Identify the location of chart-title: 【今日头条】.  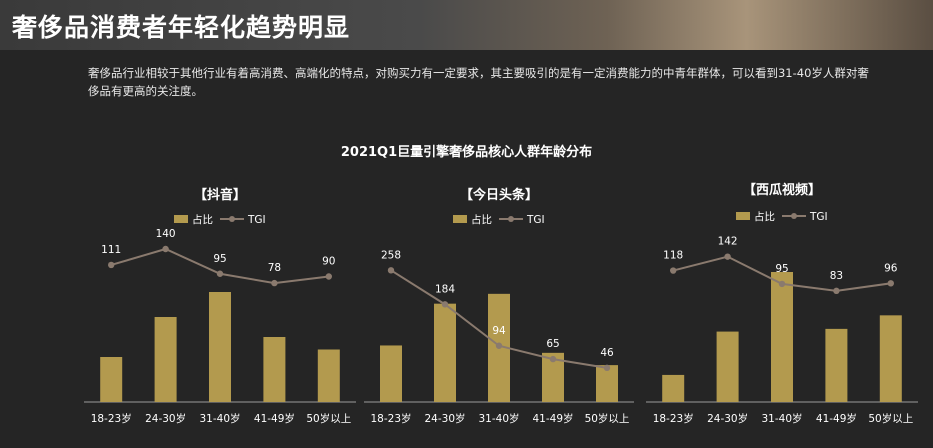
(499, 195).